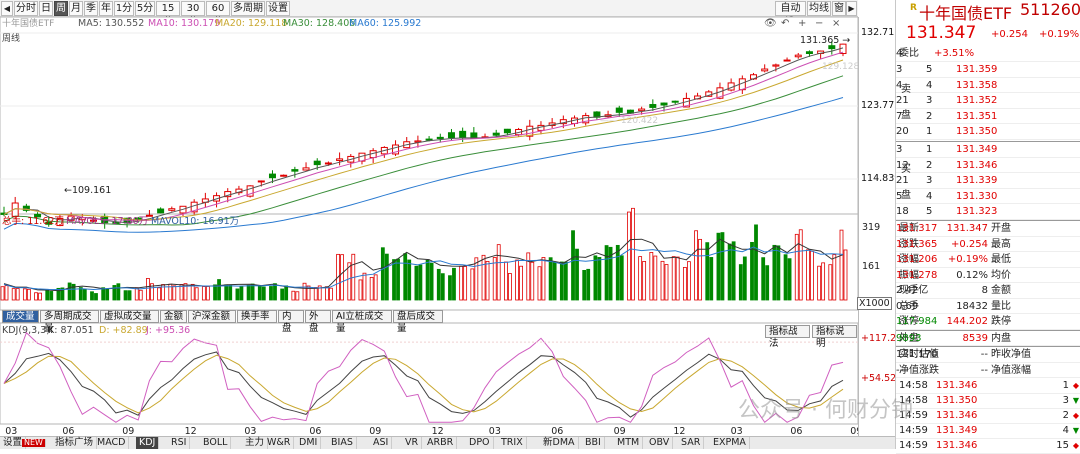 This screenshot has height=454, width=1080. I want to click on period-tab-6: 1分, so click(124, 8).